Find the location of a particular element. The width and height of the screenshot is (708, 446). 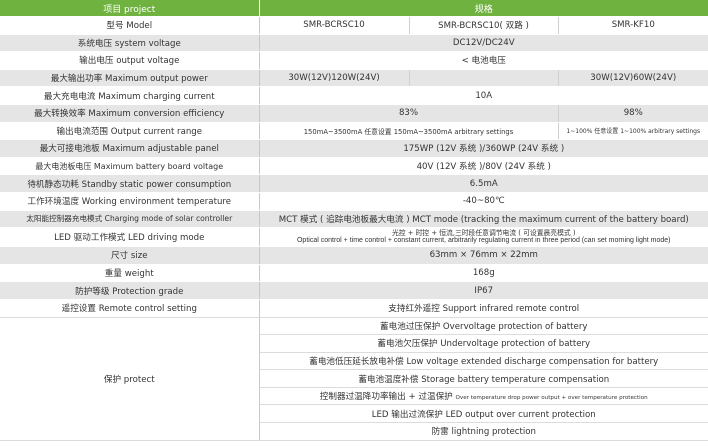

row-label: 尺寸 size is located at coordinates (130, 255).